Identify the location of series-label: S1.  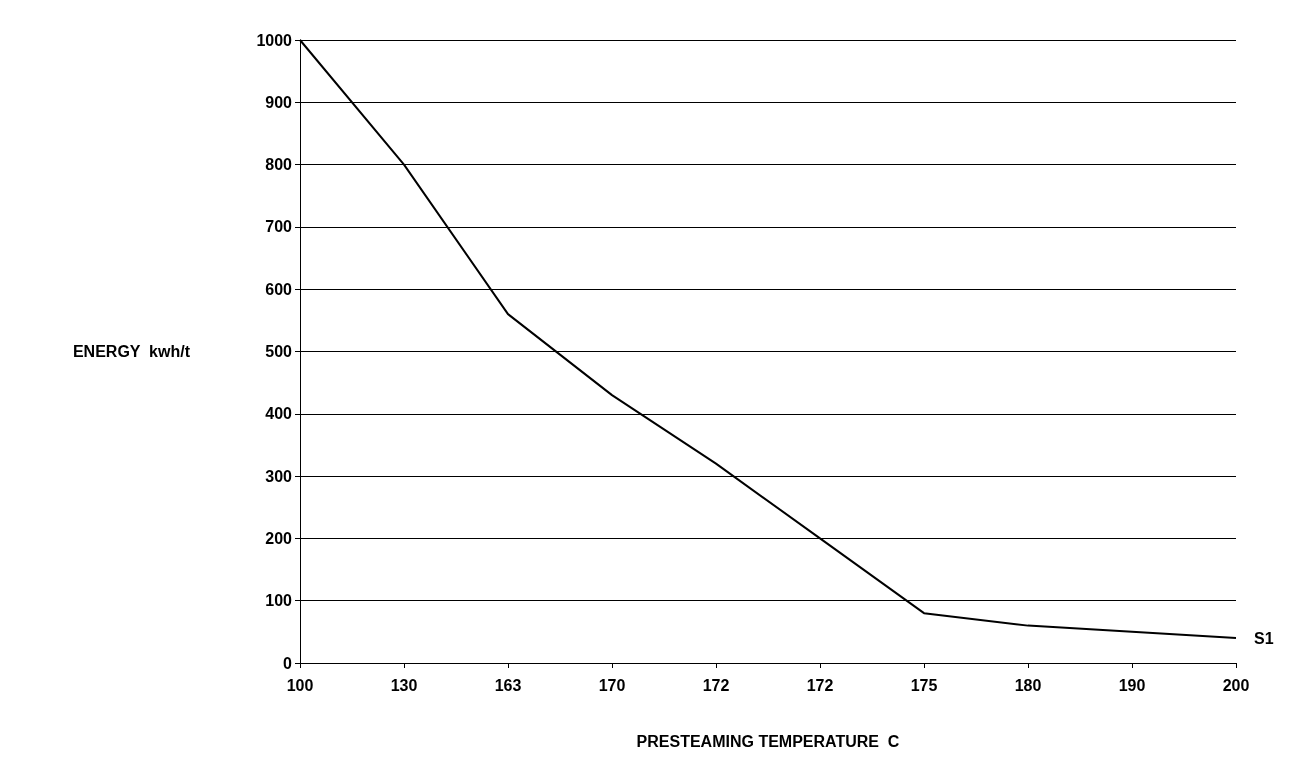
(1264, 638).